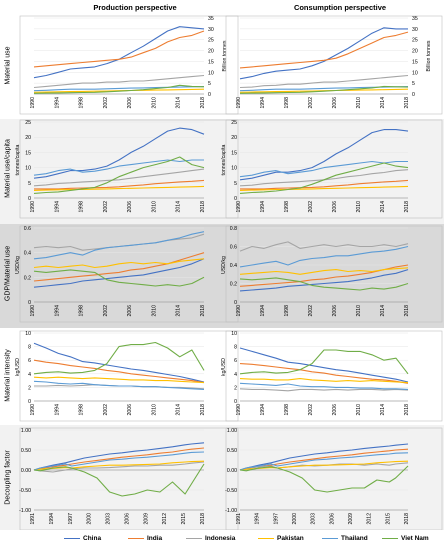  Describe the element at coordinates (232, 471) in the screenshot. I see `panel-10-ytick-label: 0.00` at that location.